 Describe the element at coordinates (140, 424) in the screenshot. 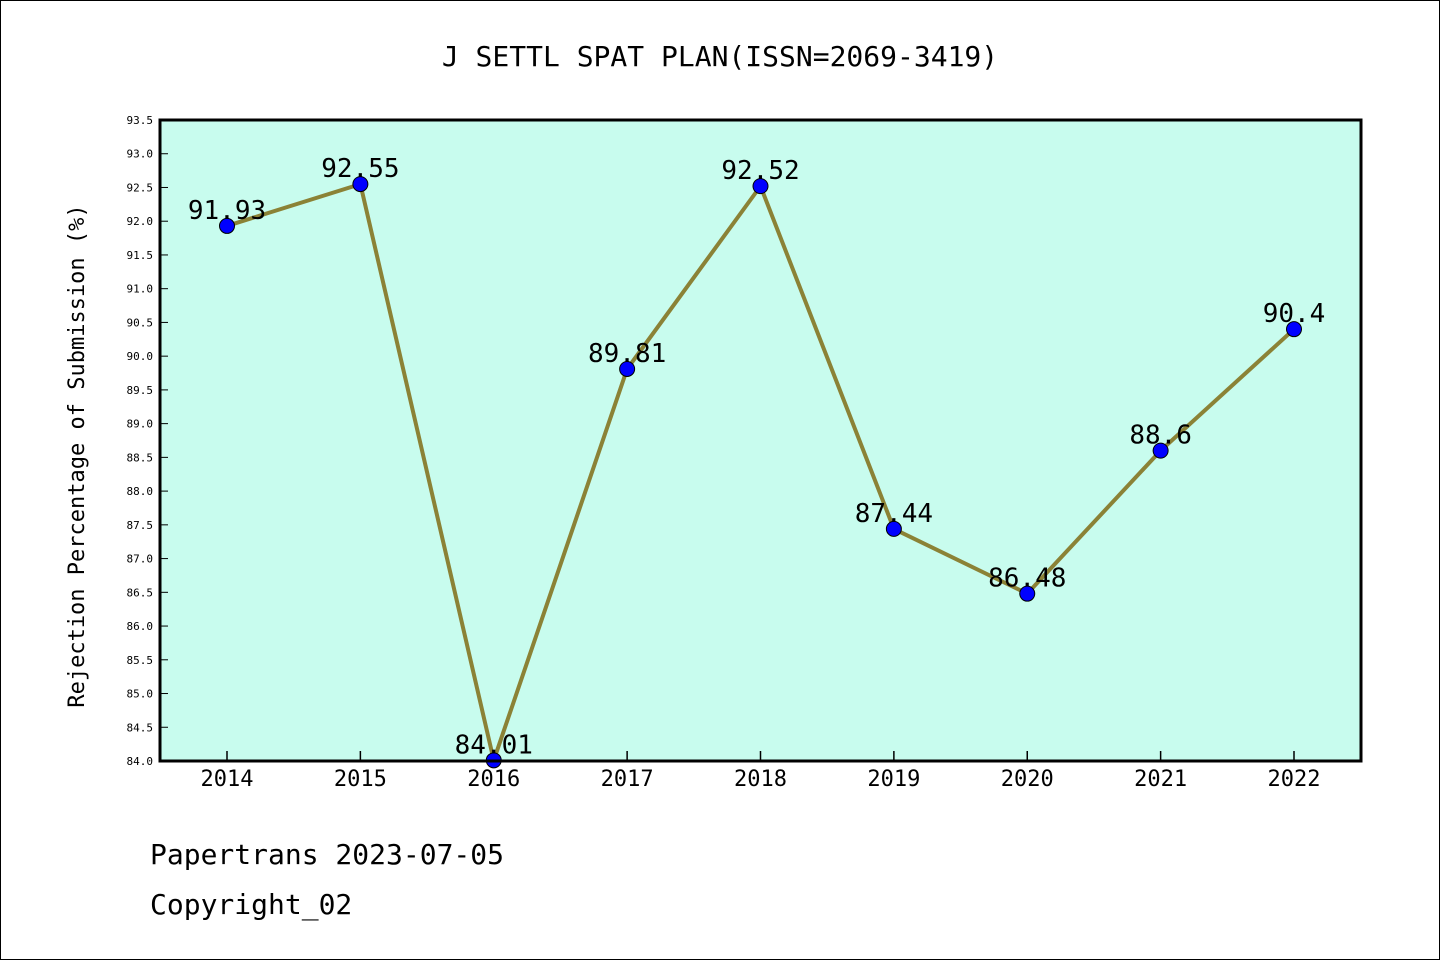

I see `y-tick-label: 89.0` at that location.